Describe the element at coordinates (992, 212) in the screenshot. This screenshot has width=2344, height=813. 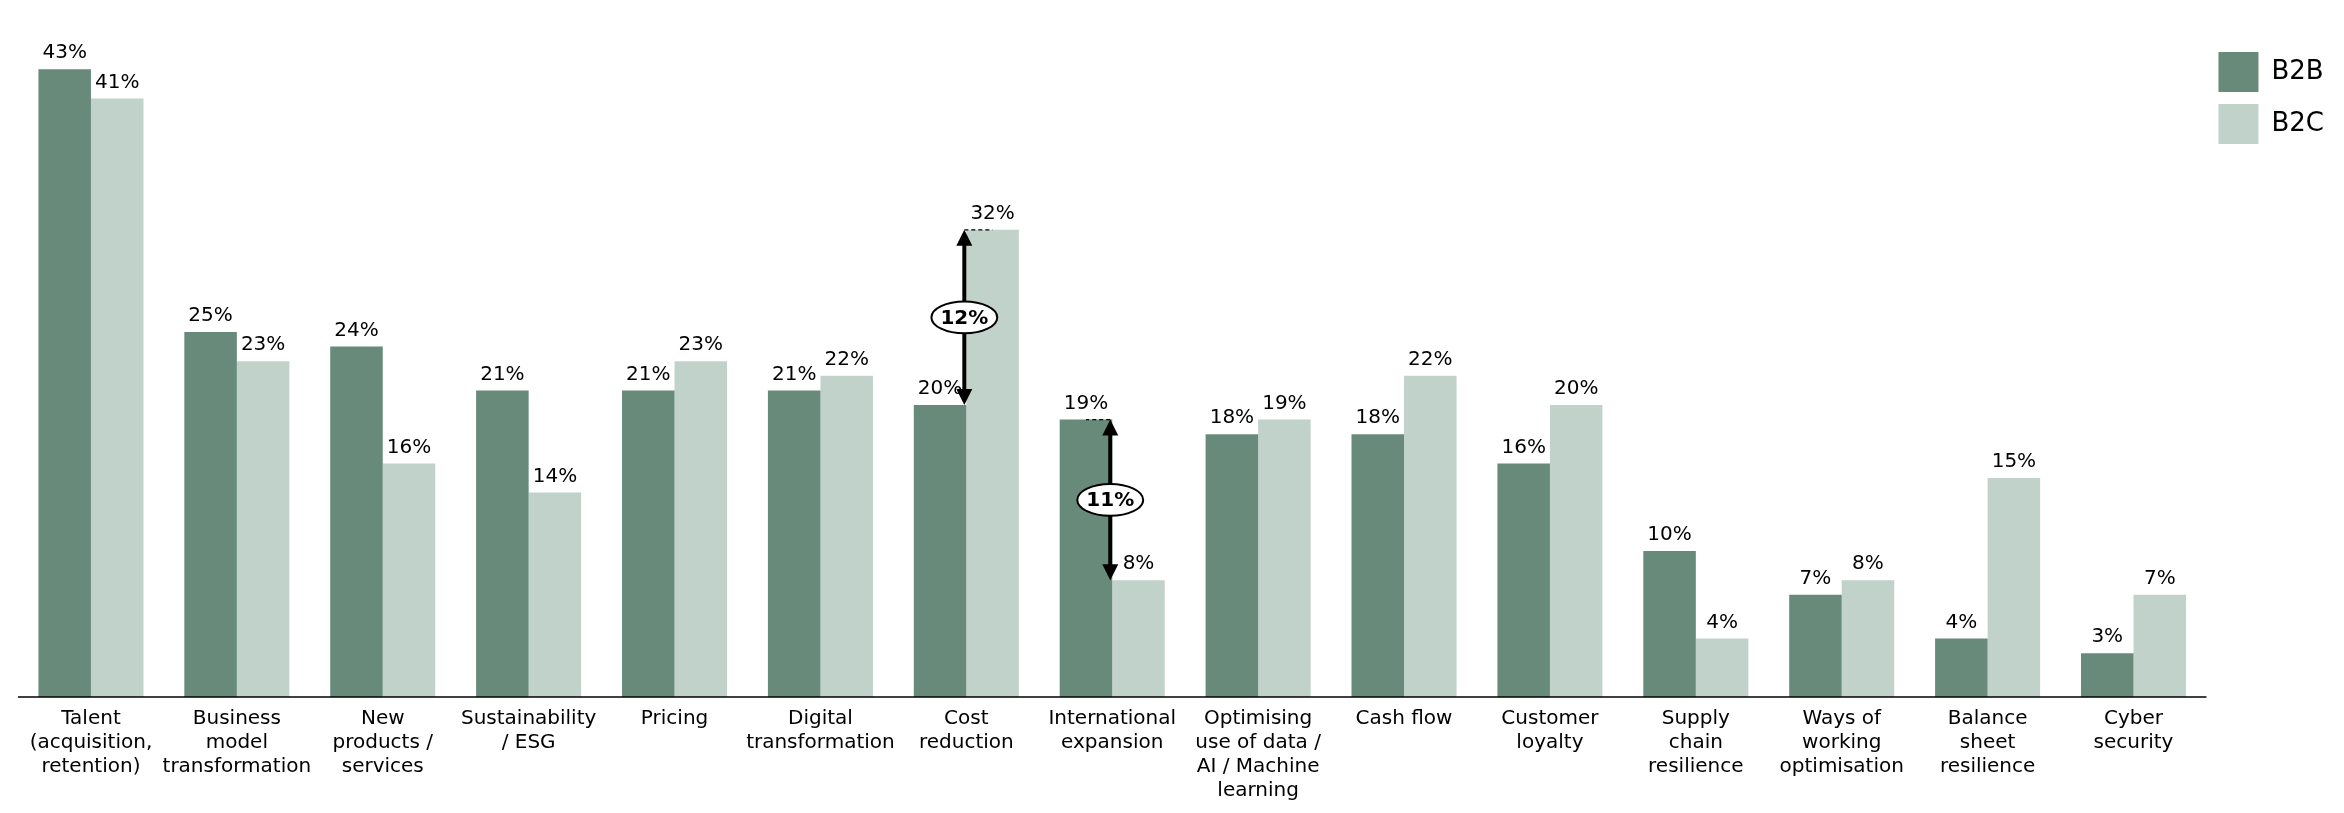
I see `data-label: 32%` at that location.